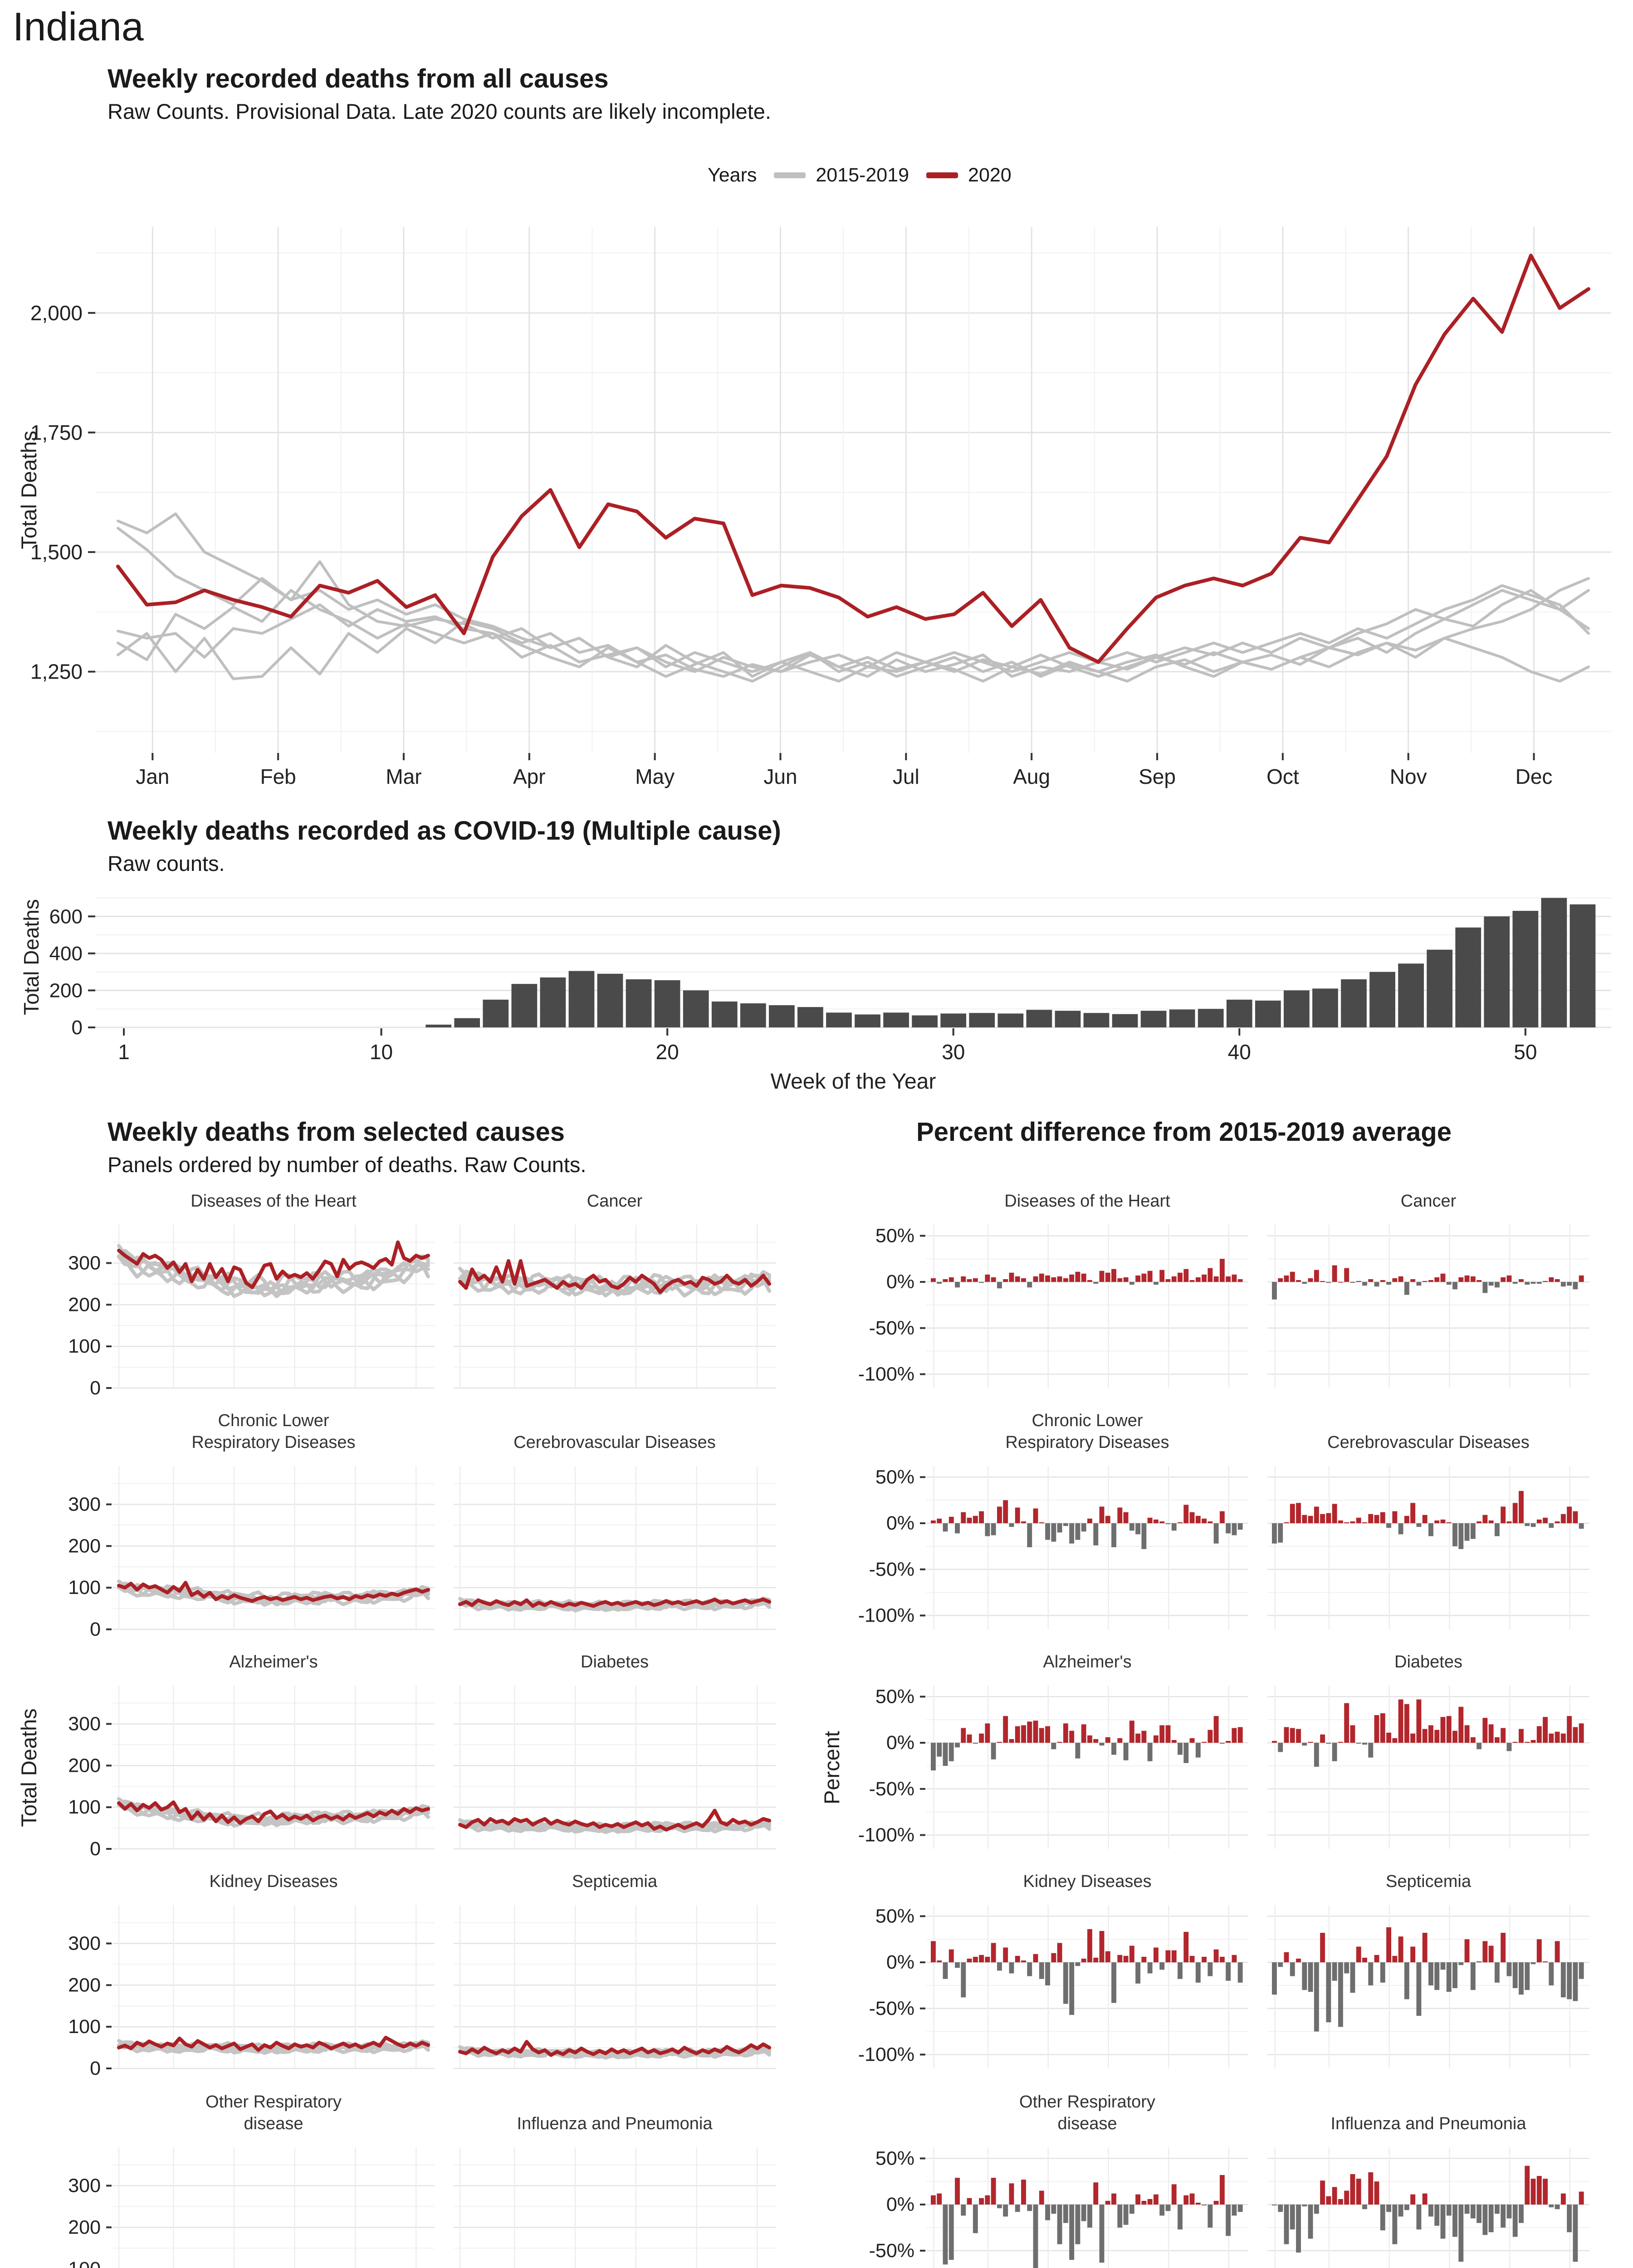 The width and height of the screenshot is (1633, 2268). I want to click on panel-influenza-and-pneumonia, so click(615, 2208).